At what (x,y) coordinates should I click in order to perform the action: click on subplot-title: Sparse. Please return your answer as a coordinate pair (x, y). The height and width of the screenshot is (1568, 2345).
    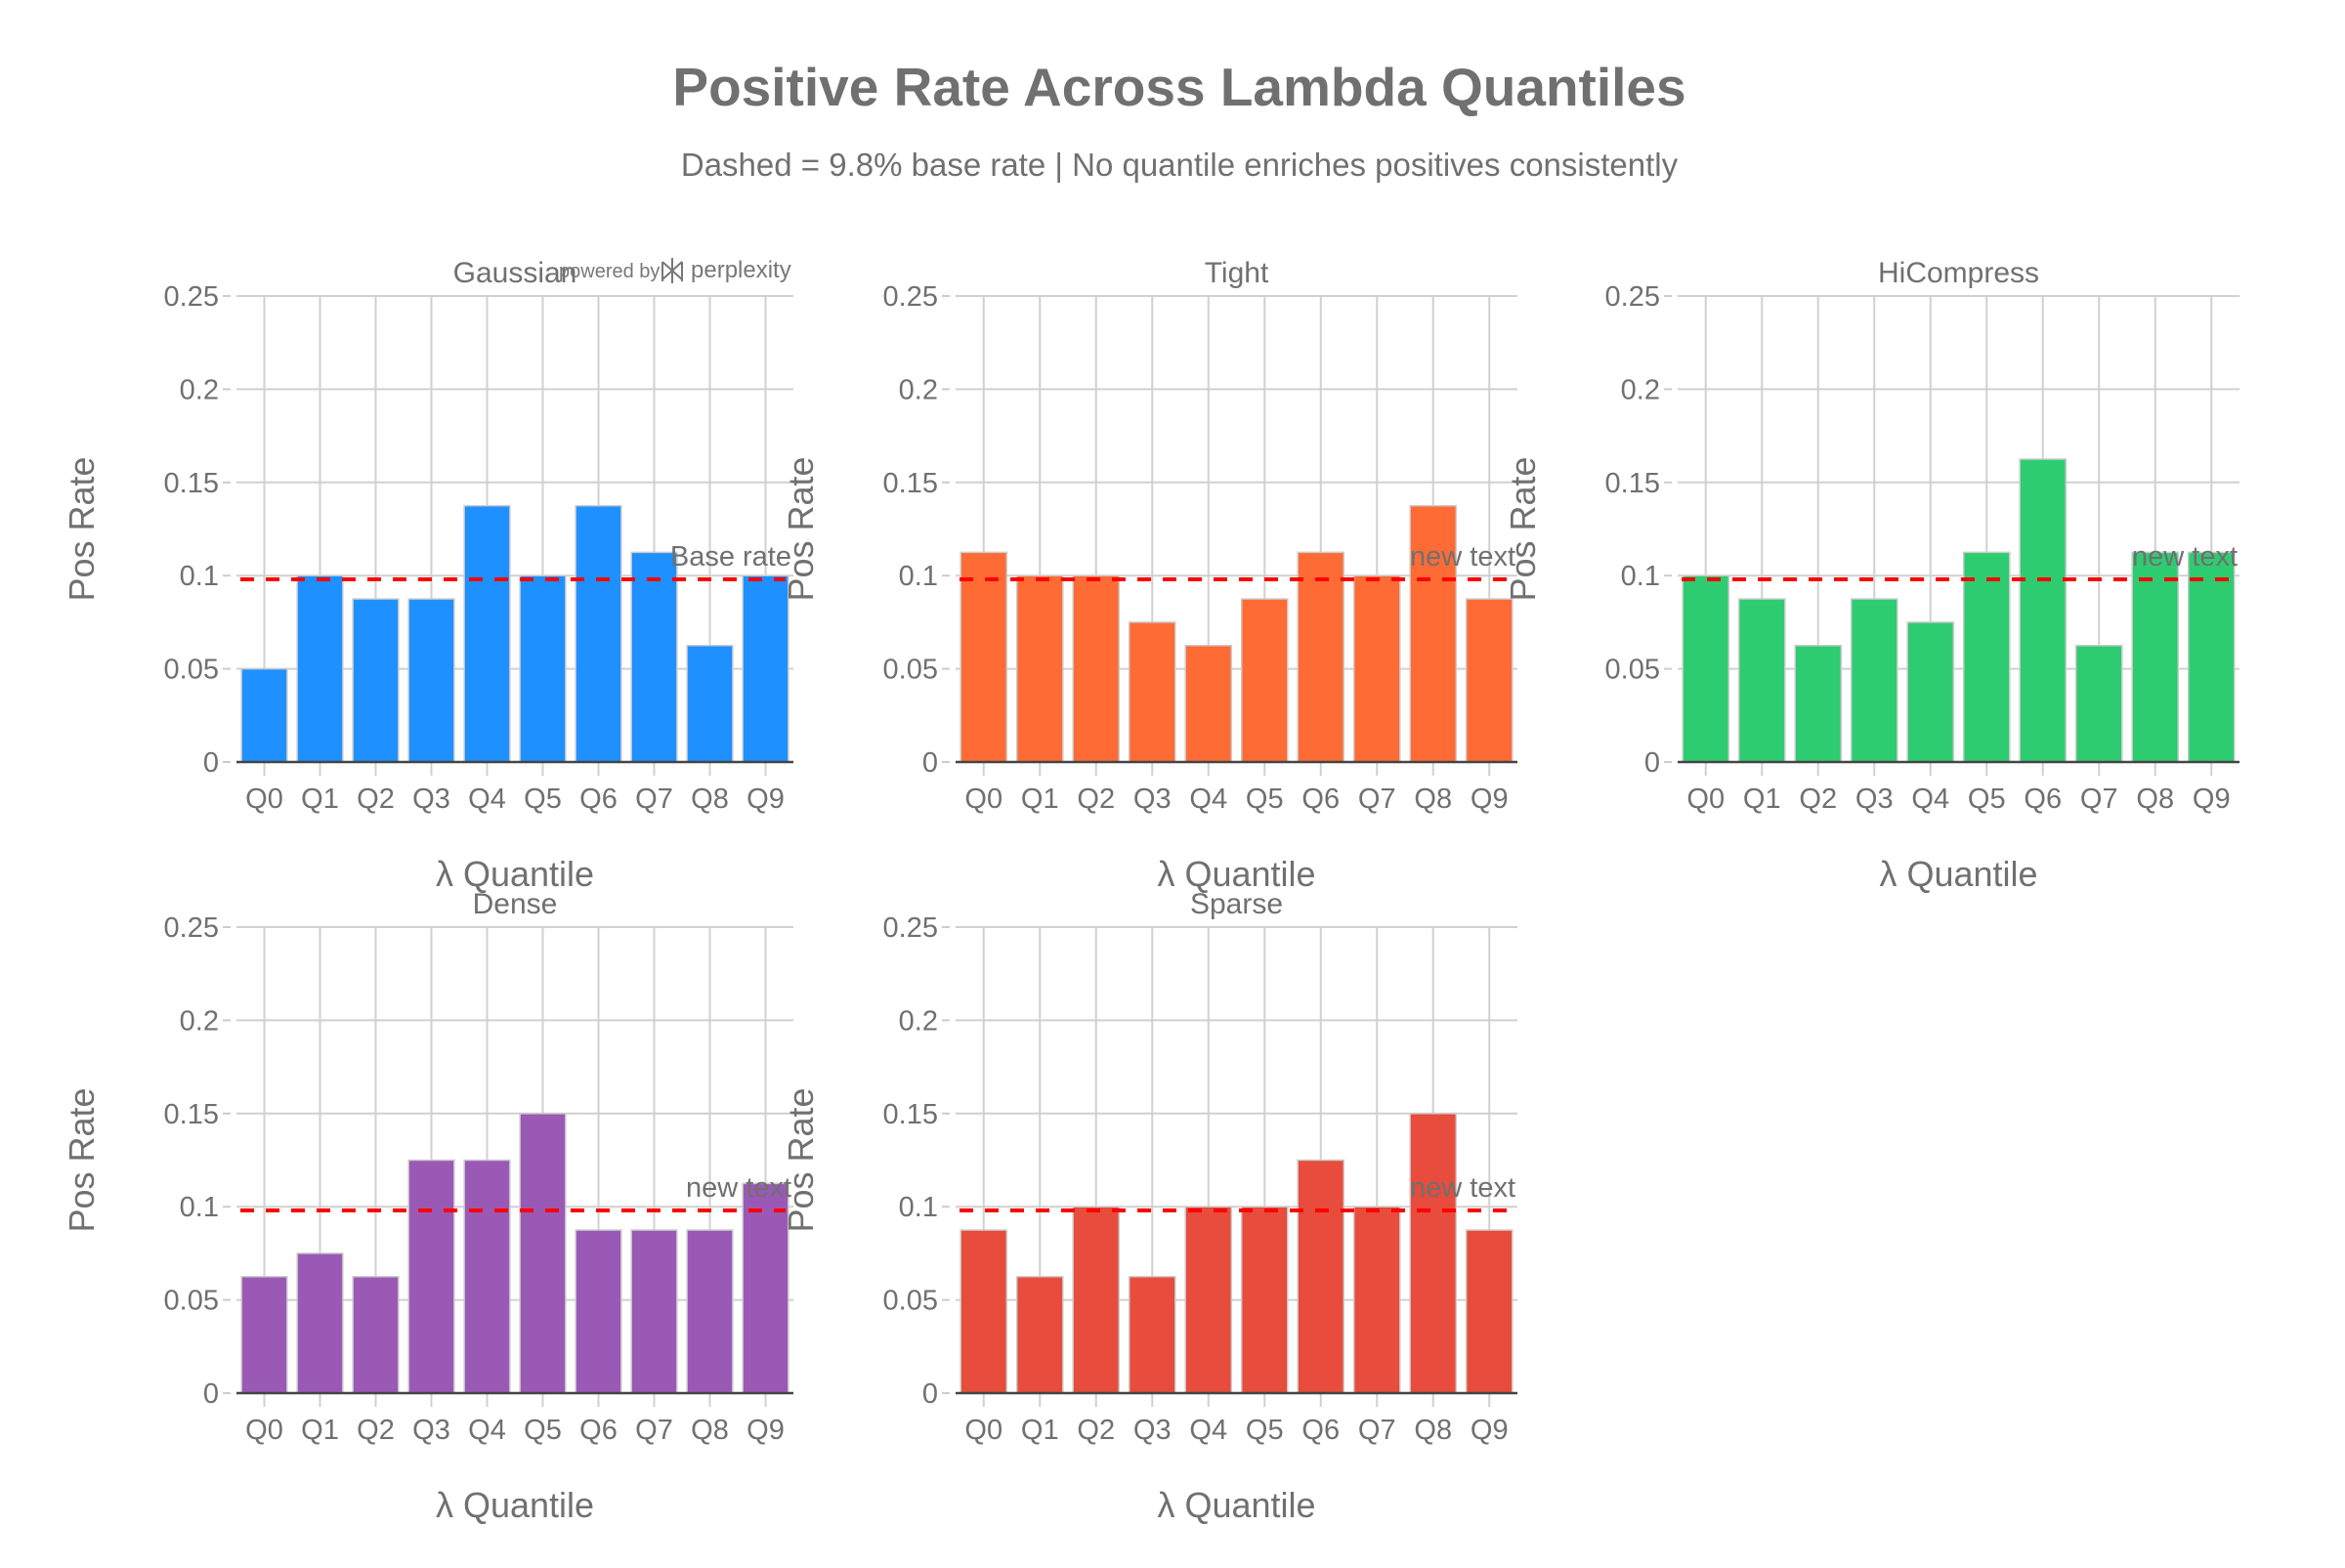
    Looking at the image, I should click on (1236, 904).